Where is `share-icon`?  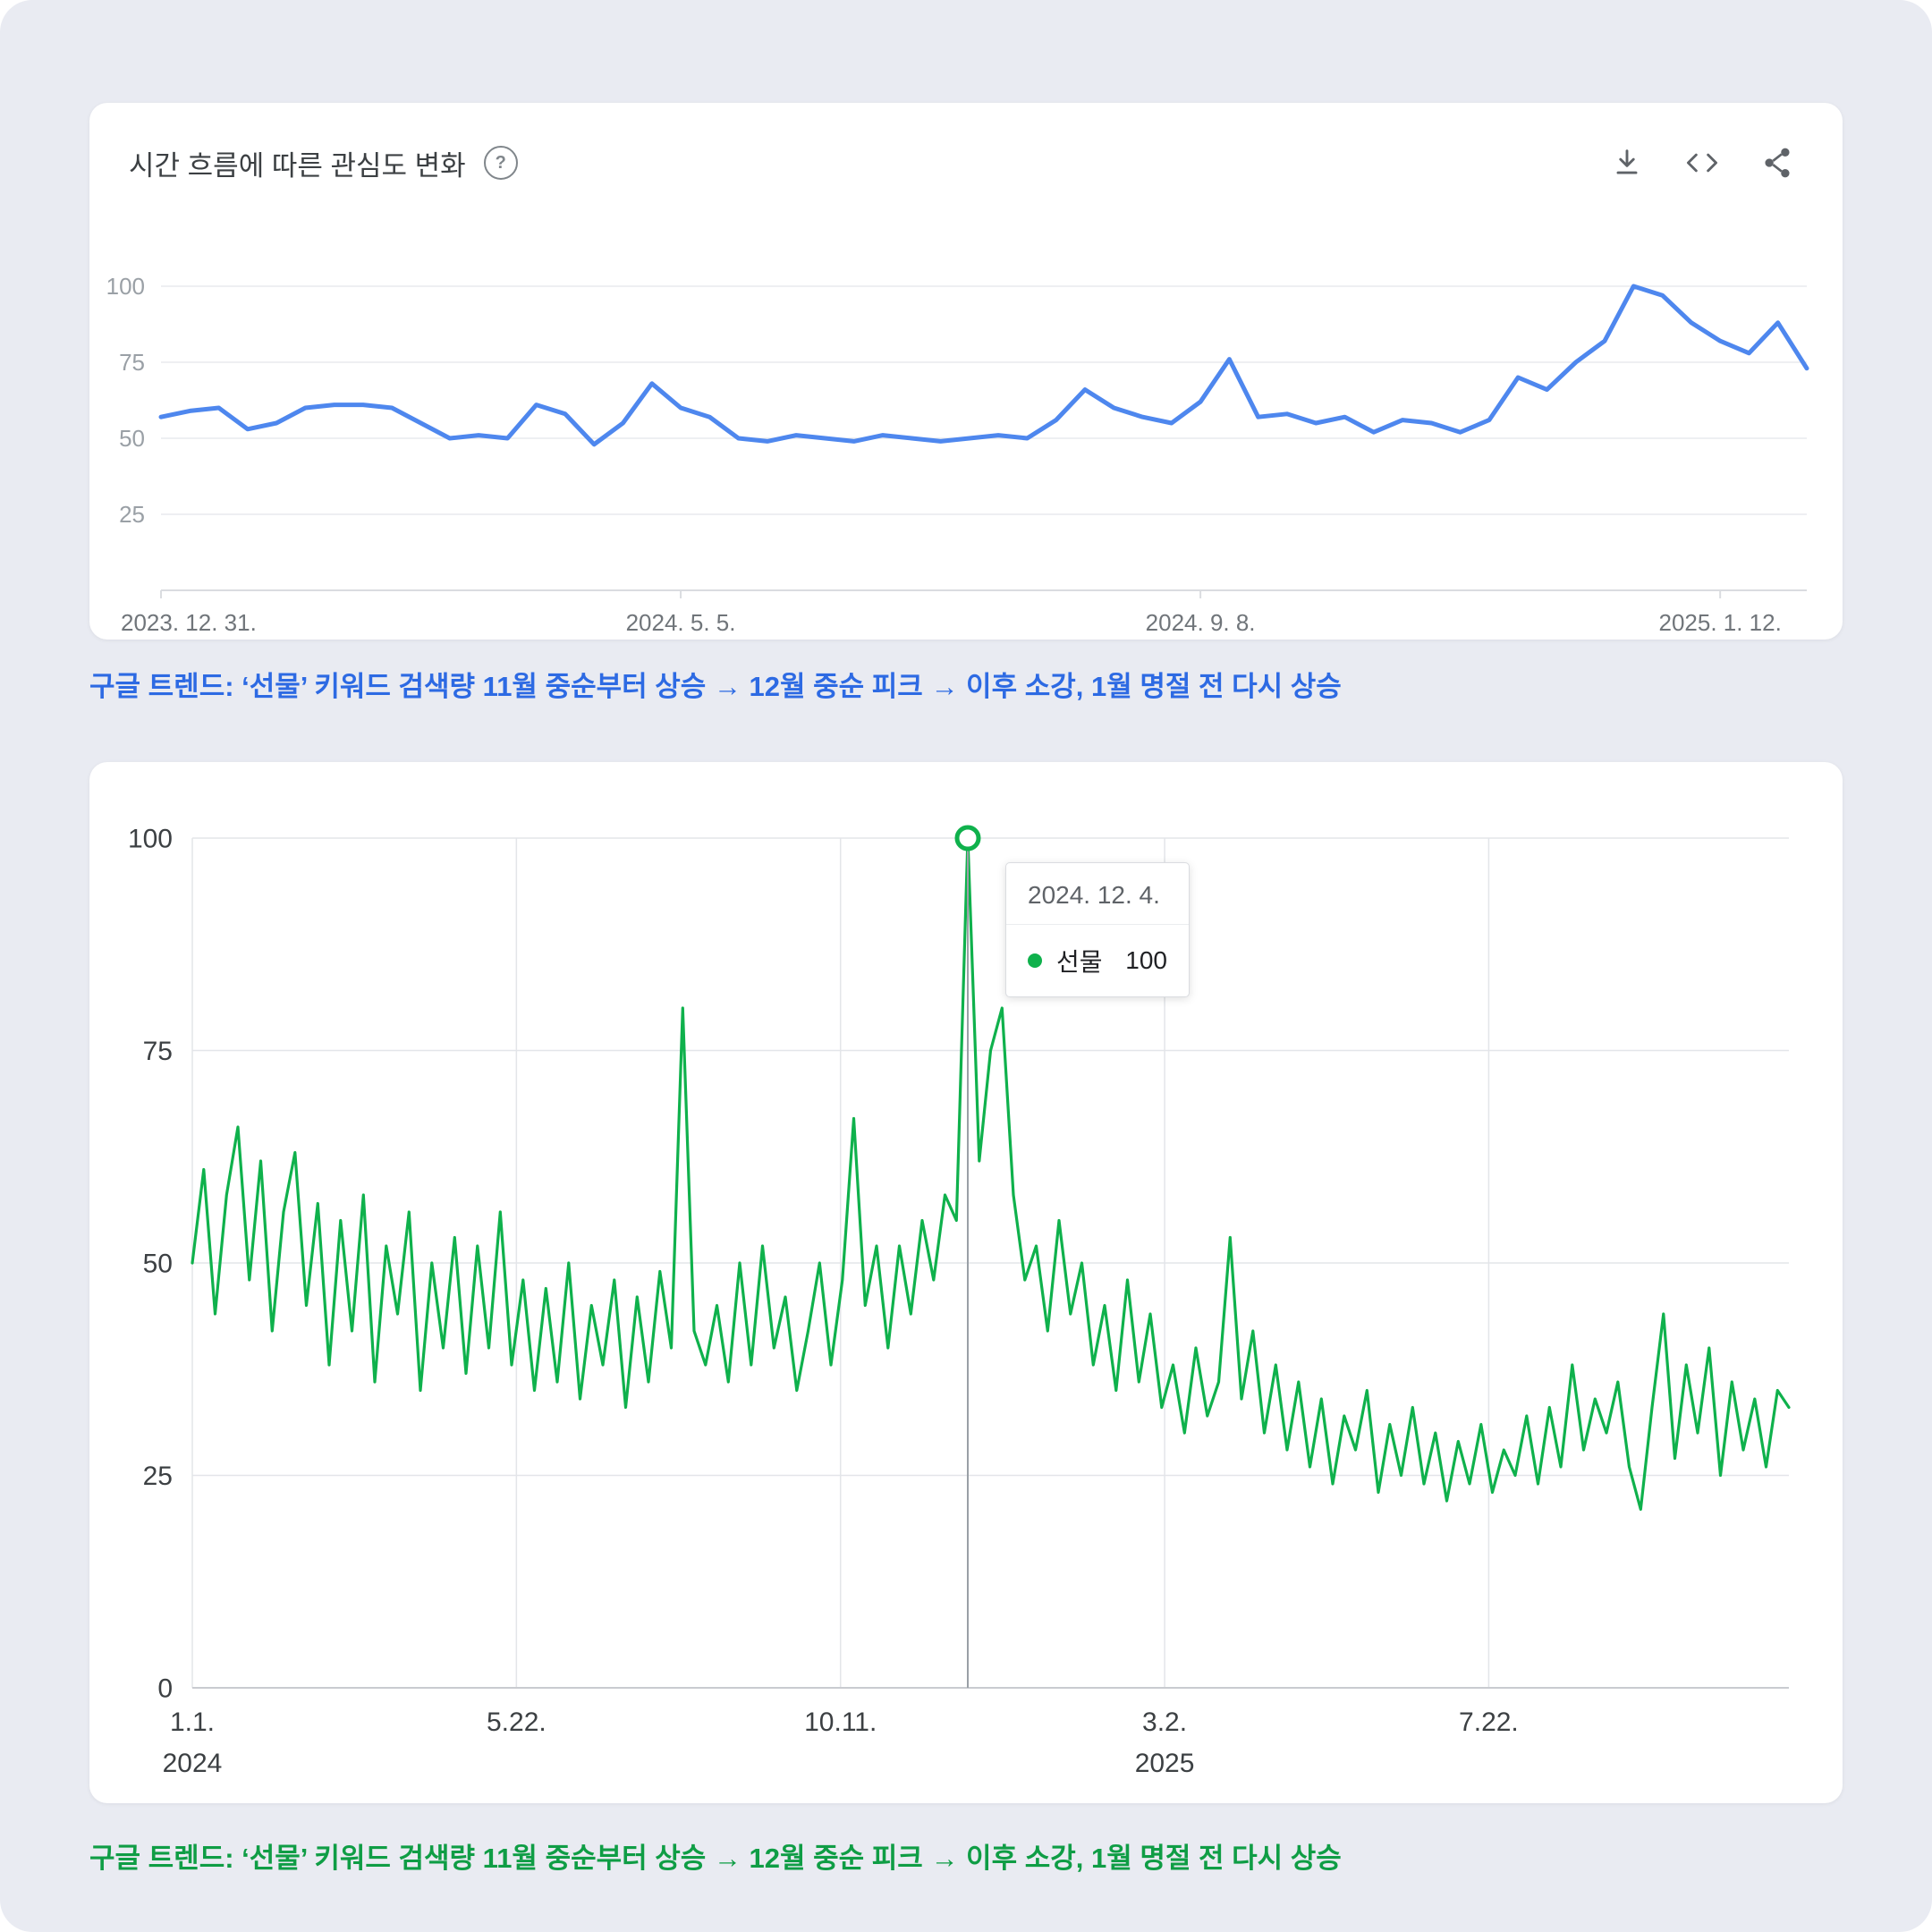 share-icon is located at coordinates (1777, 163).